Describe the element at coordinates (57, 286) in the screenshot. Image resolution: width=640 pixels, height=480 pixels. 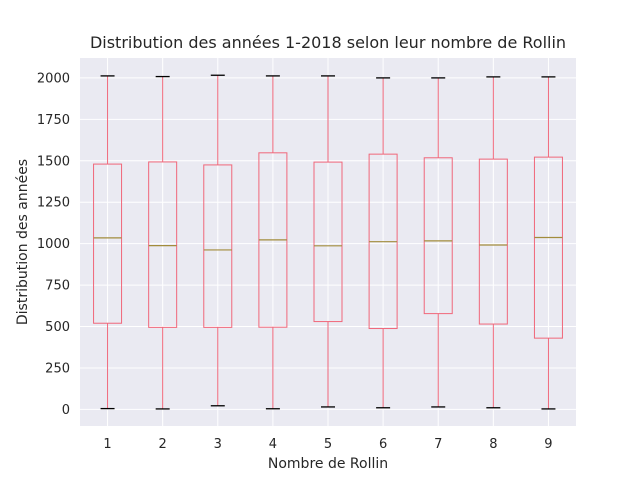
I see `y-tick-label: 750` at that location.